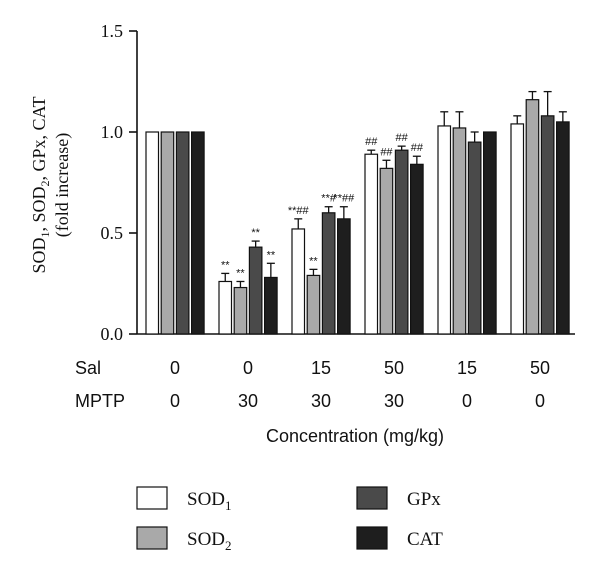  I want to click on legend-label-gpx: GPx, so click(424, 499).